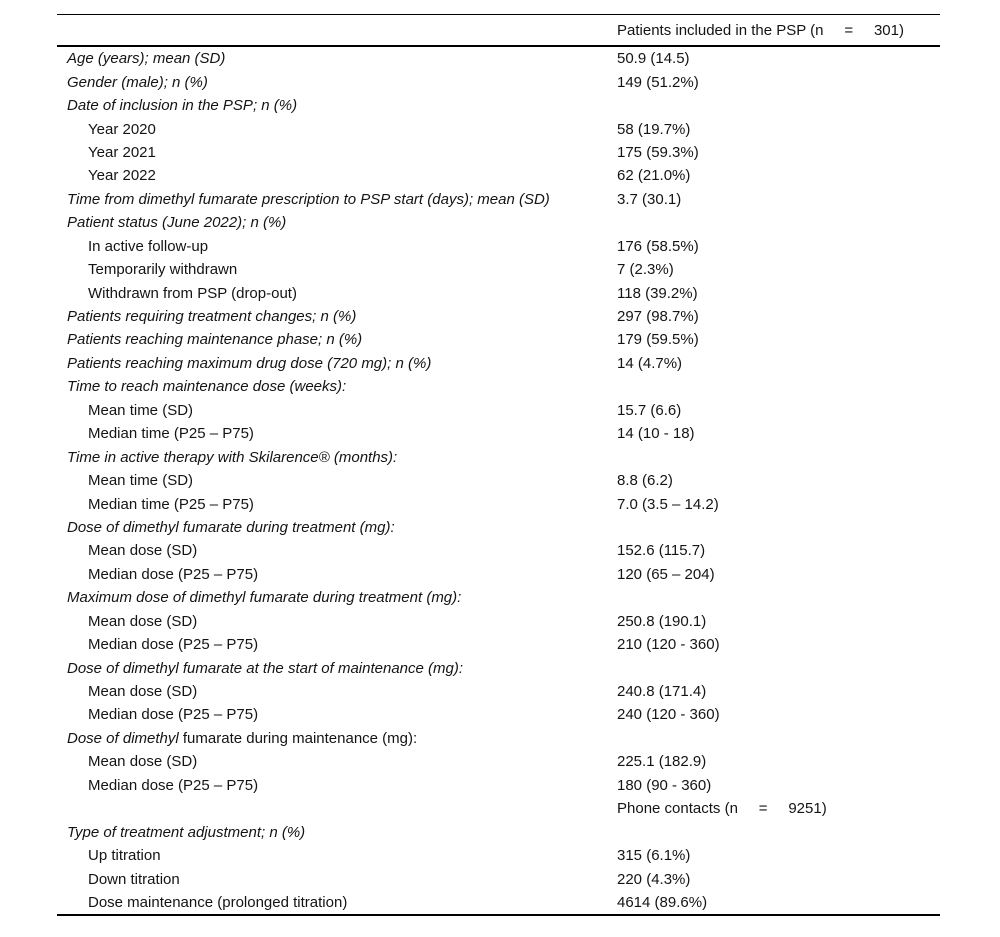 The height and width of the screenshot is (937, 1000). I want to click on table-row: Temporarily withdrawn 7 (2.3%), so click(498, 269).